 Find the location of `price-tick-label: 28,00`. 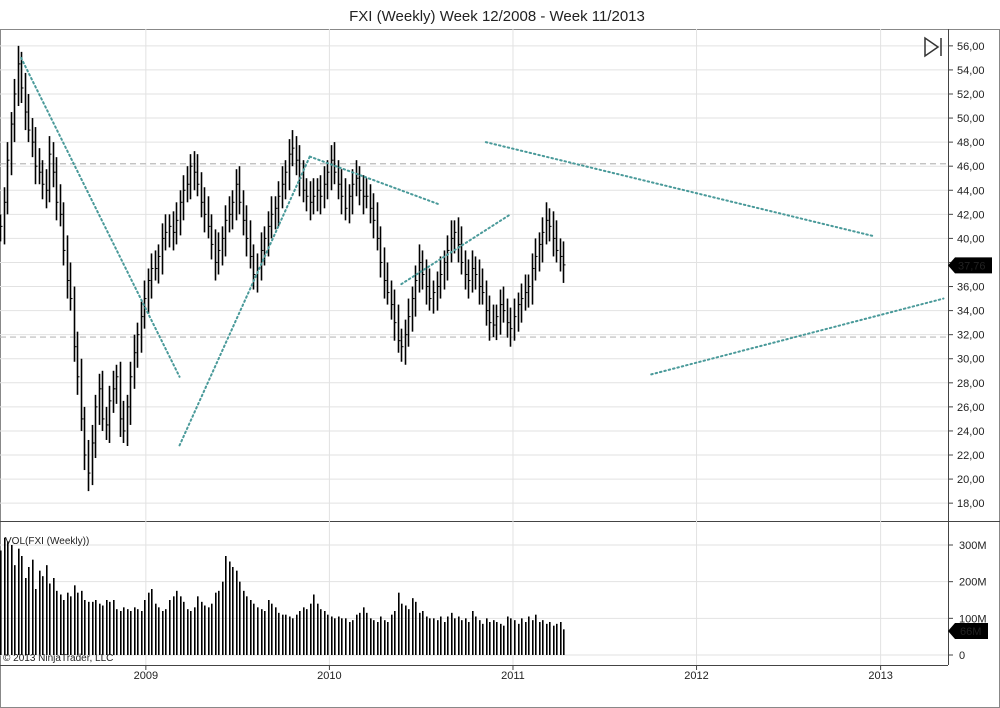

price-tick-label: 28,00 is located at coordinates (971, 384).